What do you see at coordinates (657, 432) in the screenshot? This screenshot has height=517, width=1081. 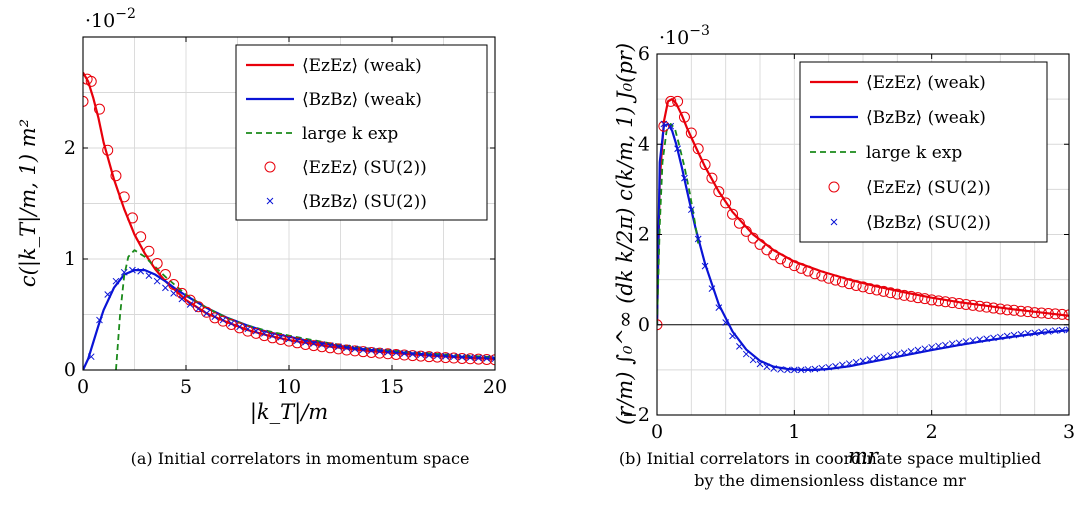 I see `x-tick-label: 0` at bounding box center [657, 432].